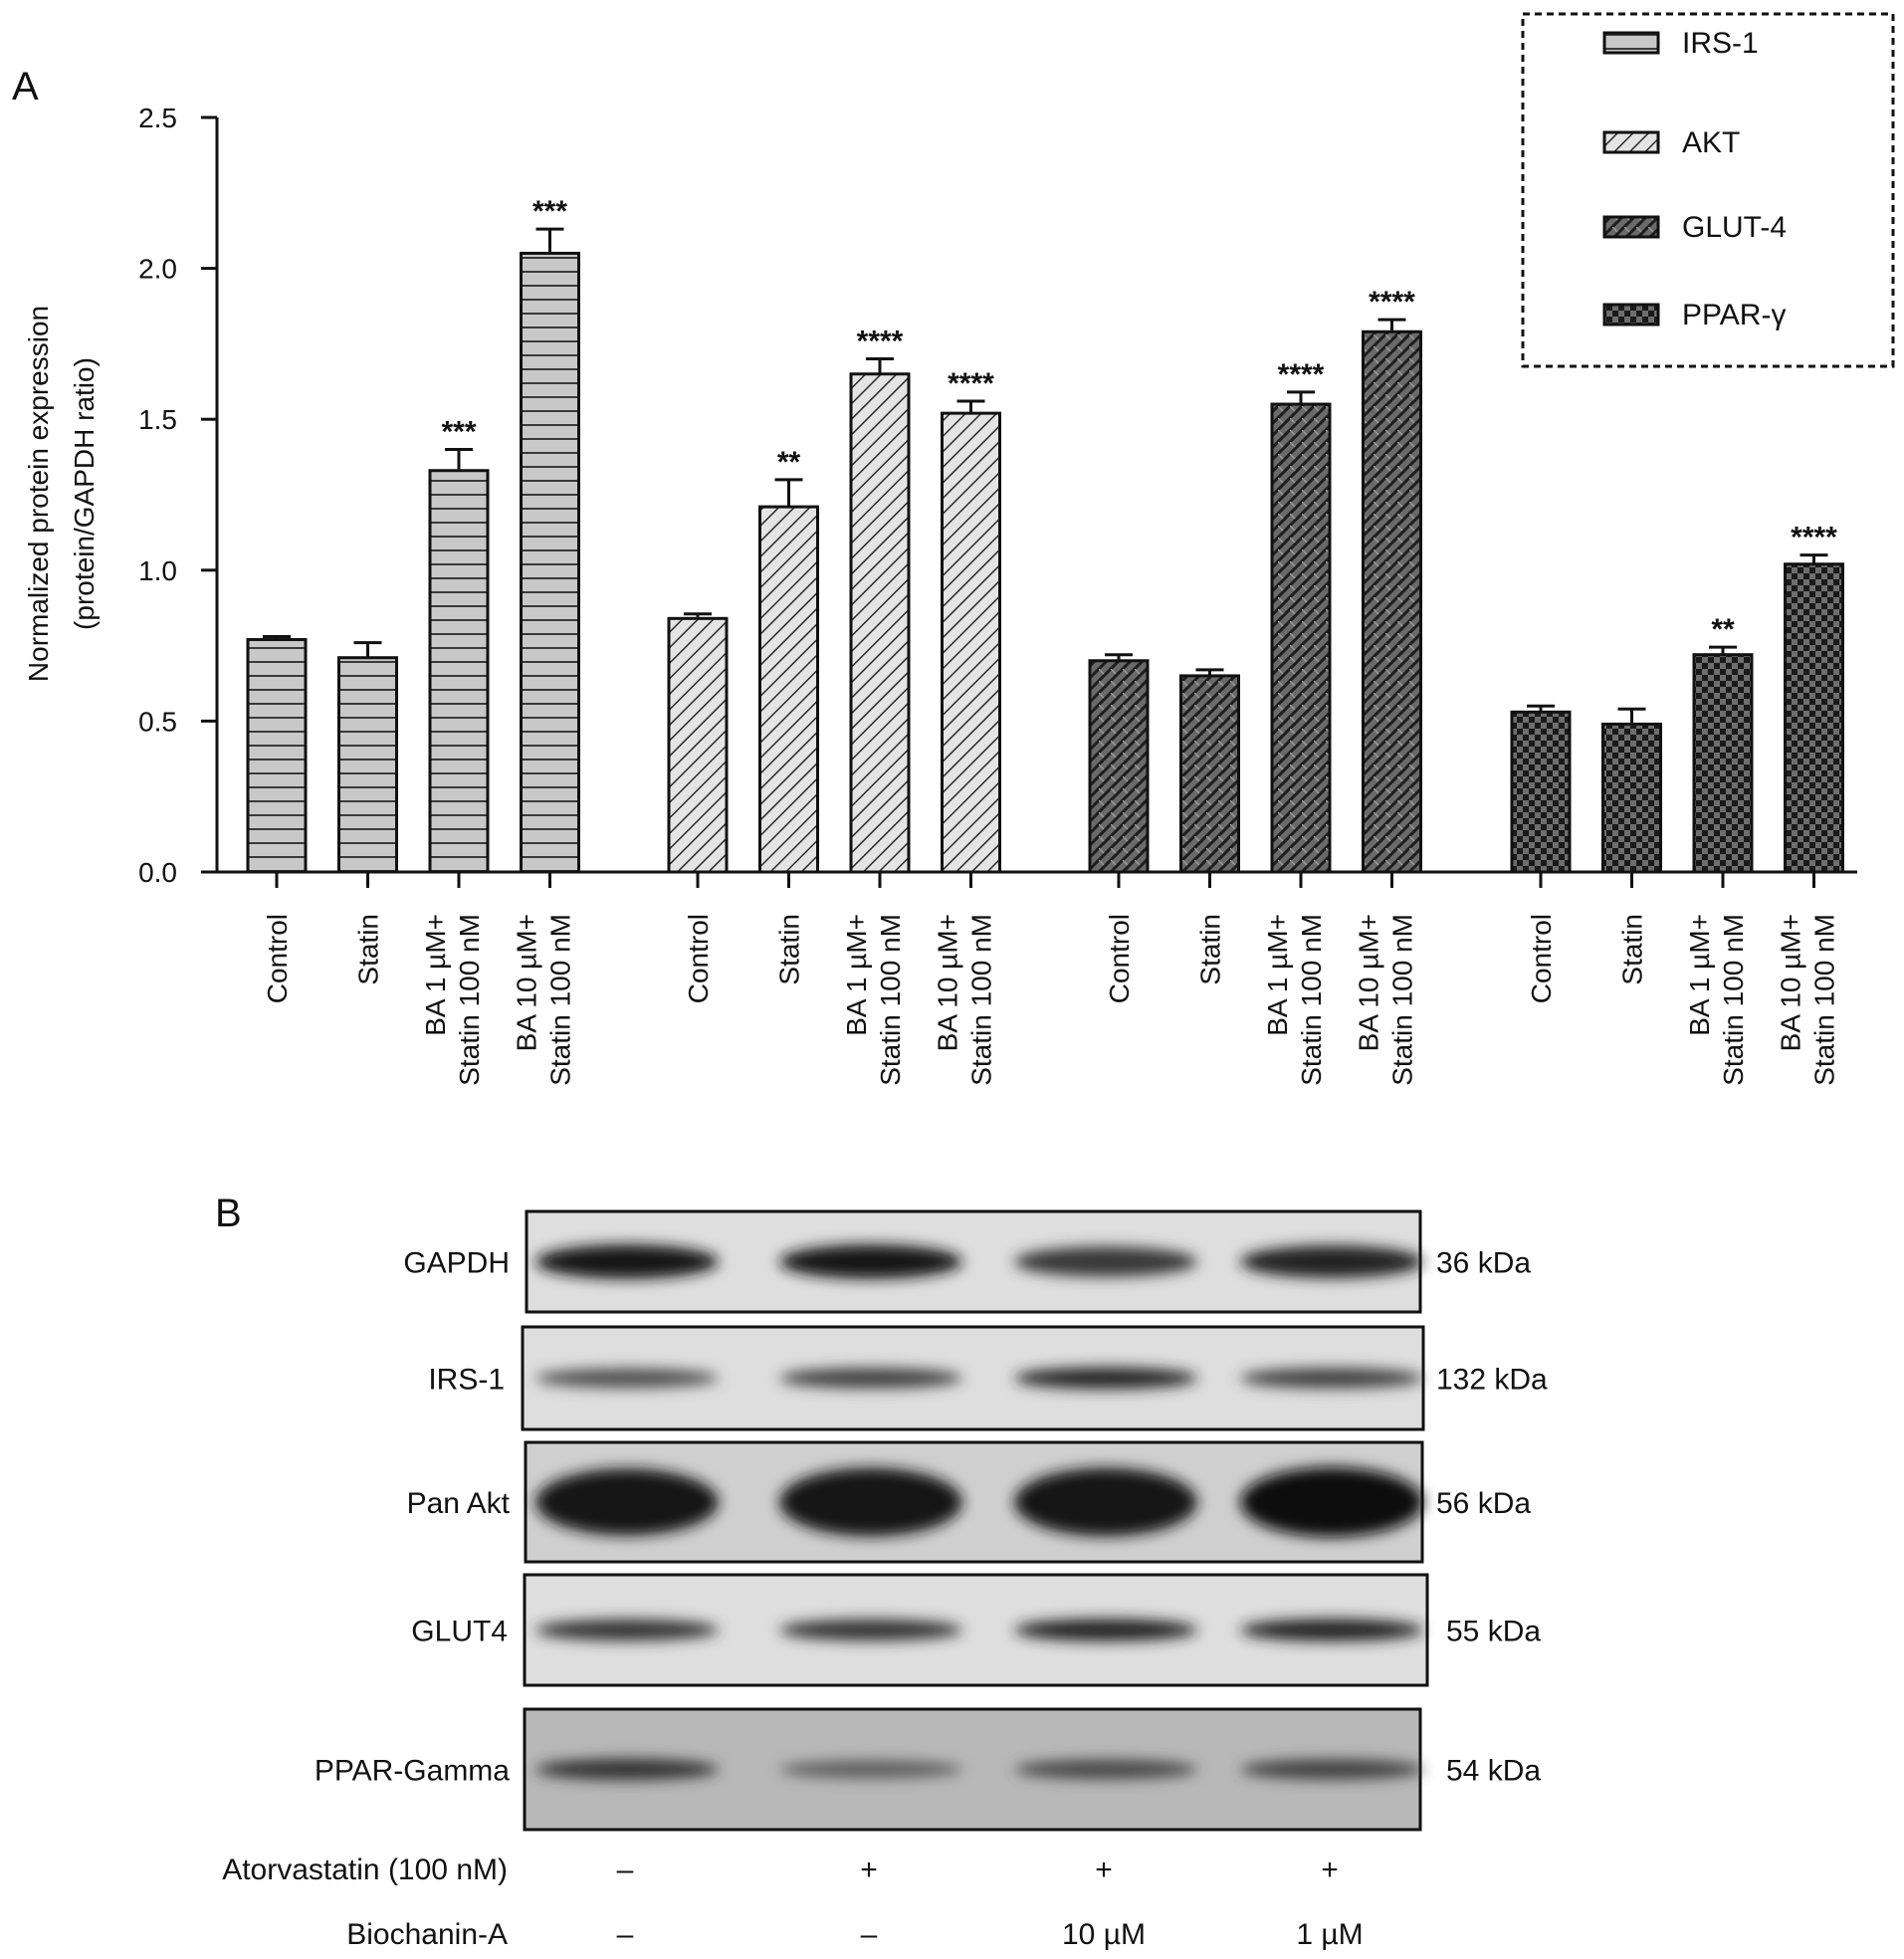  I want to click on y-tick-label: 2.5, so click(157, 118).